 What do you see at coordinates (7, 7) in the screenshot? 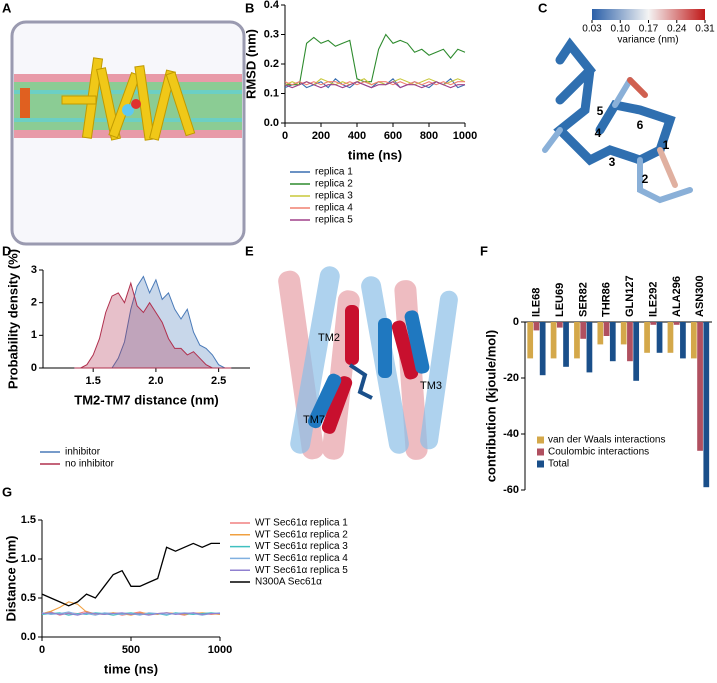
I see `panel-label: A` at bounding box center [7, 7].